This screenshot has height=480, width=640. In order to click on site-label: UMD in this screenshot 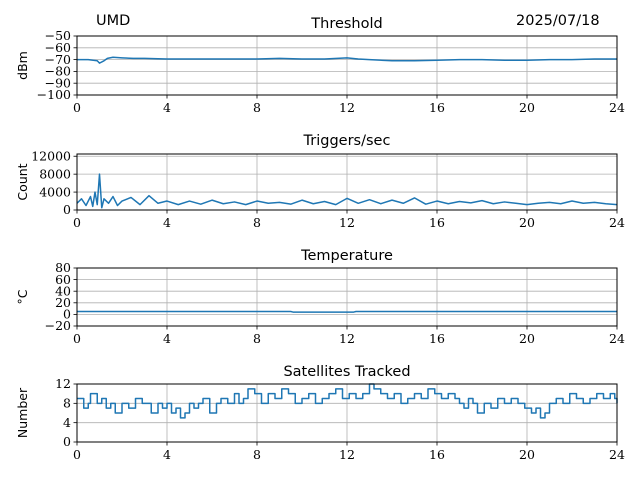, I will do `click(113, 21)`.